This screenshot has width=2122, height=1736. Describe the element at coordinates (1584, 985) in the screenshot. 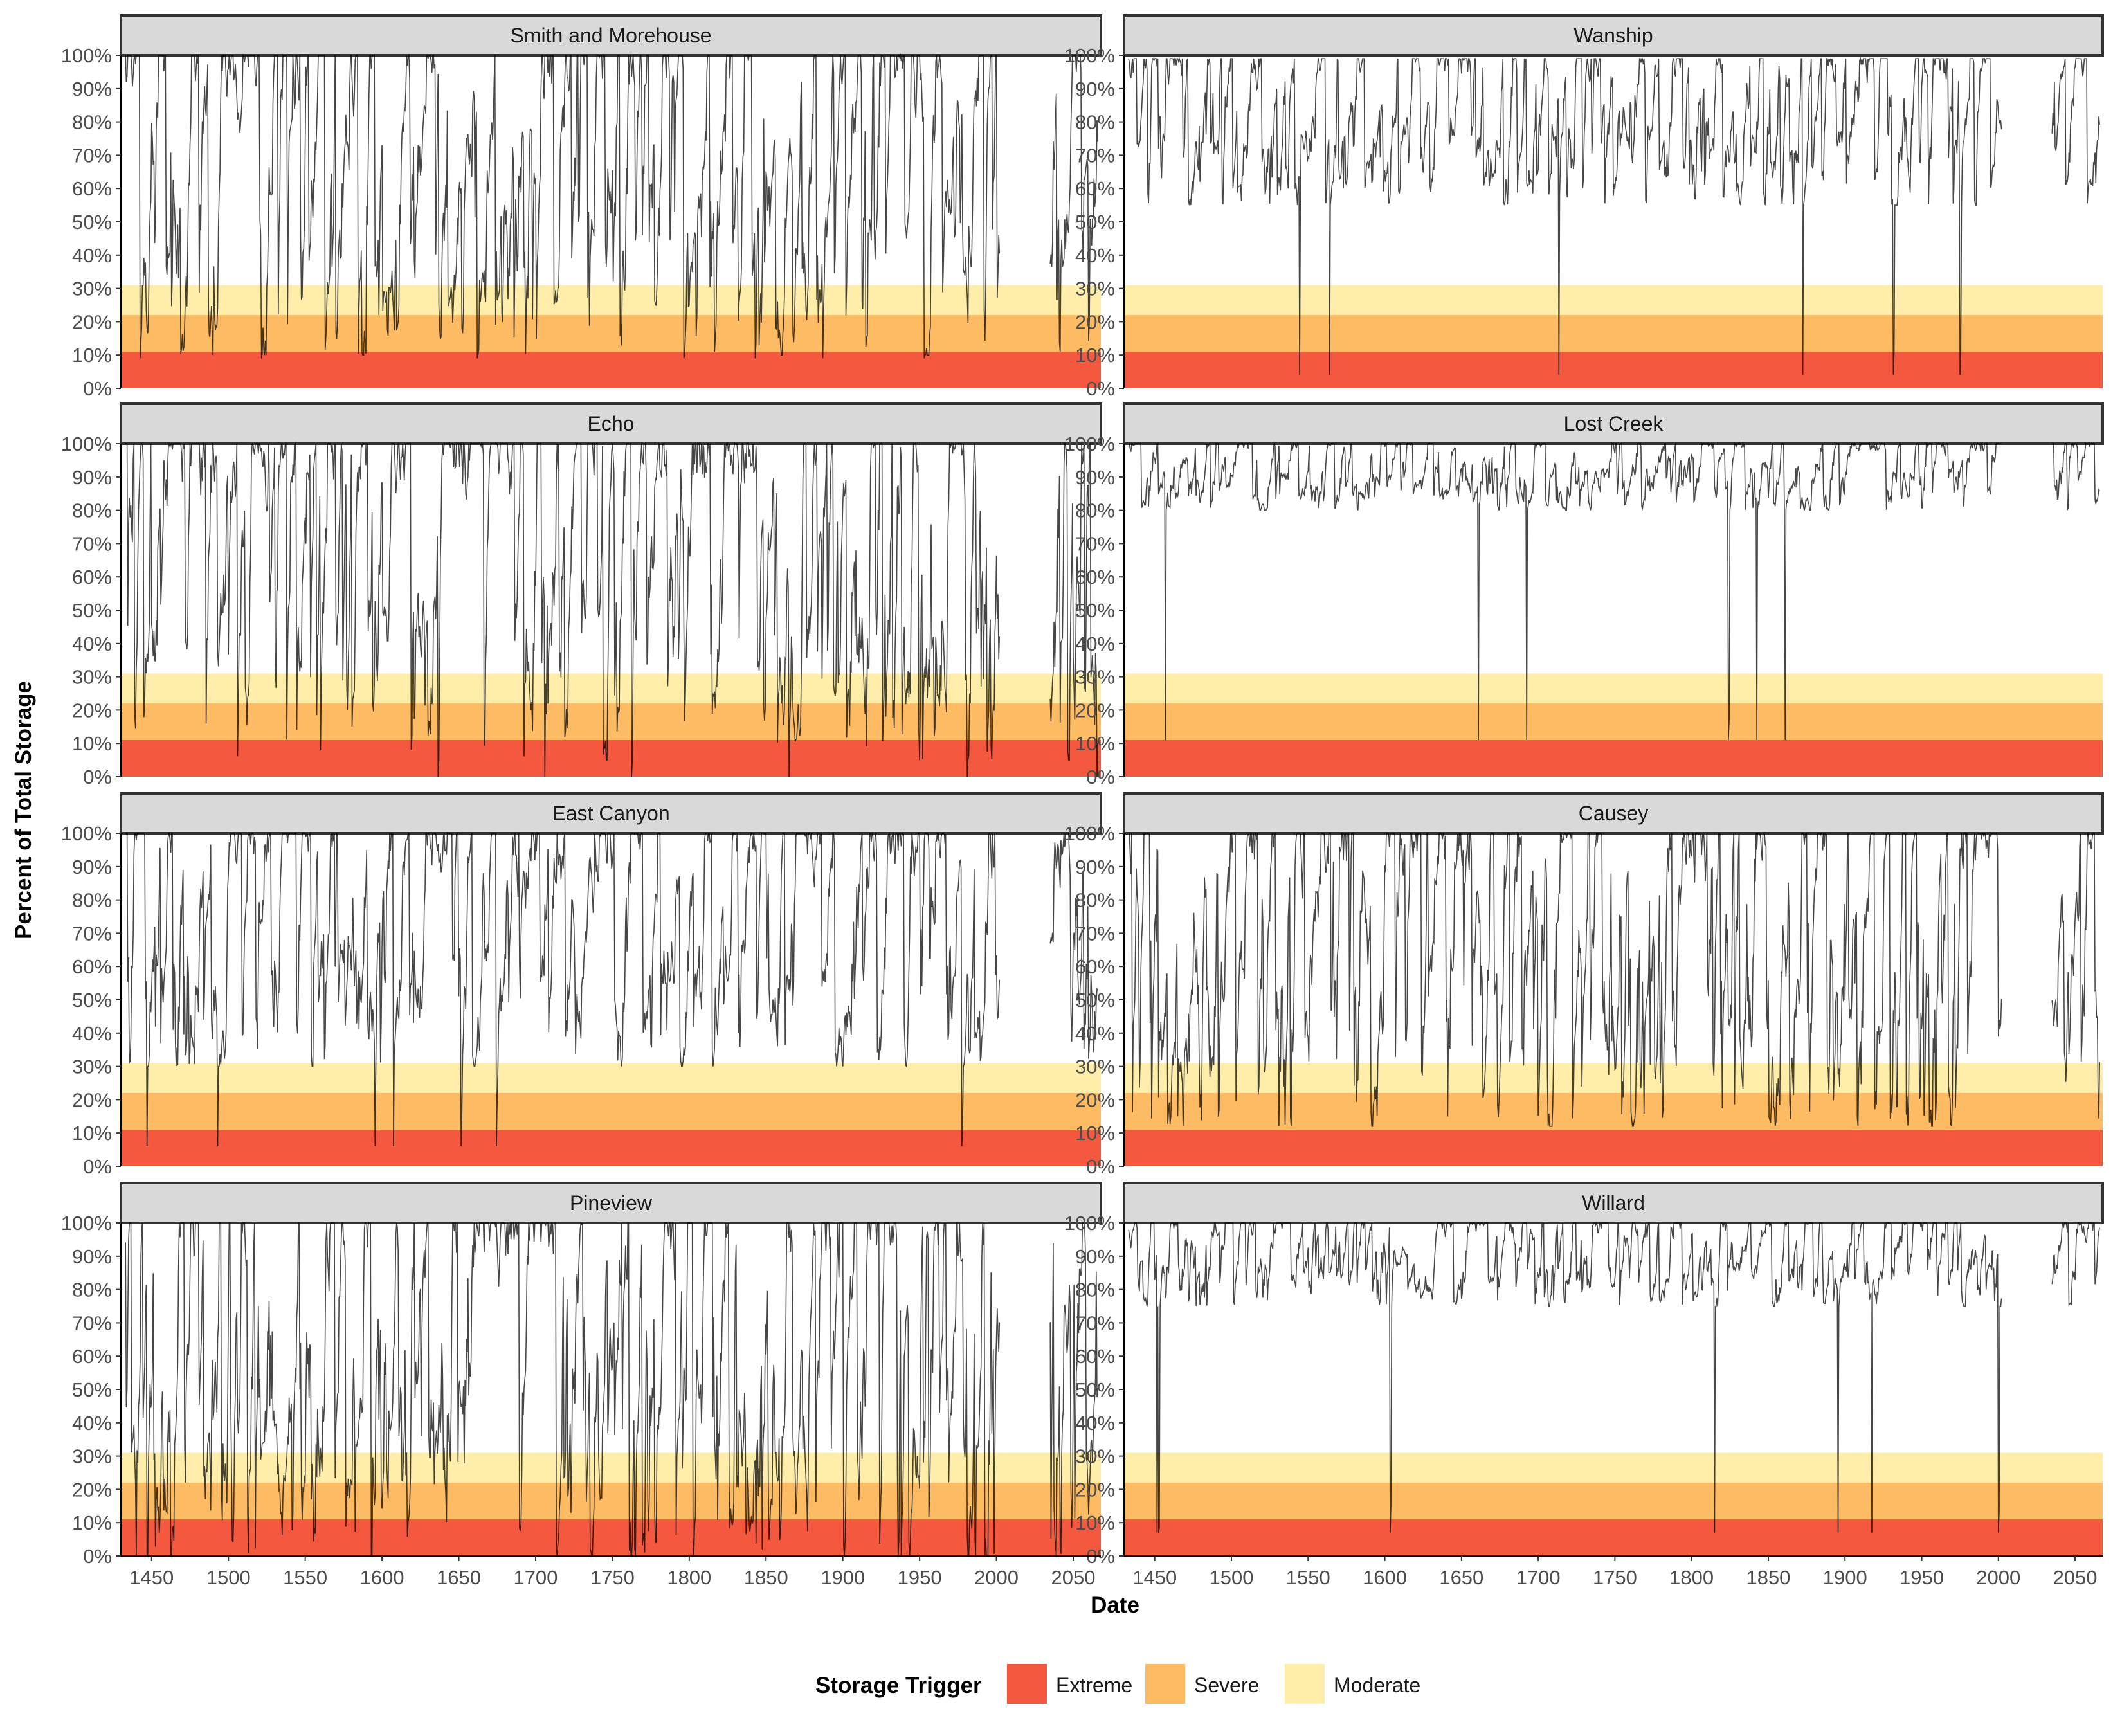

I see `panel-causey: Causey 0% 10% 20% 30% 40% 50% 60% 70% 80% 90% 100%` at that location.